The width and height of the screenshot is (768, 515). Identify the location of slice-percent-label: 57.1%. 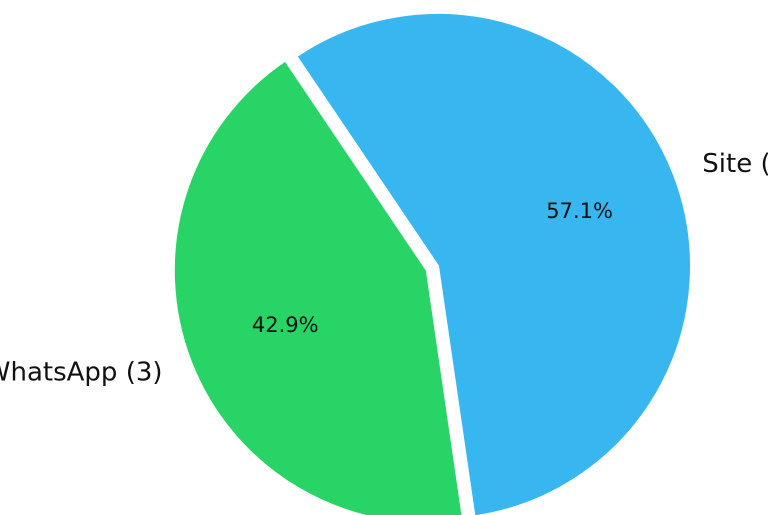
(579, 211).